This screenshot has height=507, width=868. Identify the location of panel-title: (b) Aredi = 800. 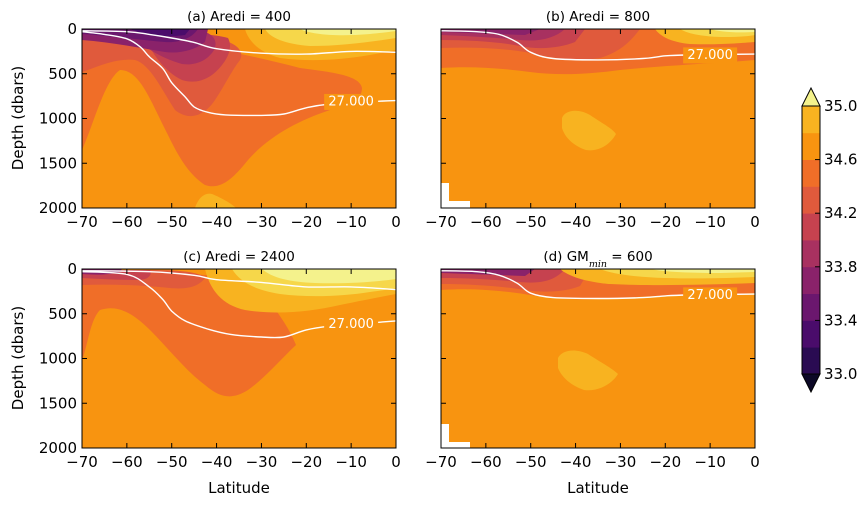
(598, 17).